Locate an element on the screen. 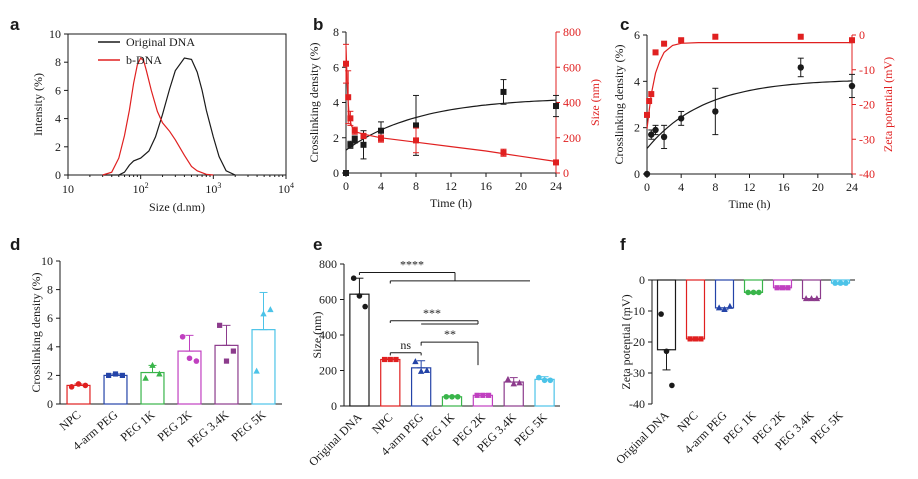 This screenshot has height=479, width=918. y2-axis-label: Size (nm) is located at coordinates (595, 102).